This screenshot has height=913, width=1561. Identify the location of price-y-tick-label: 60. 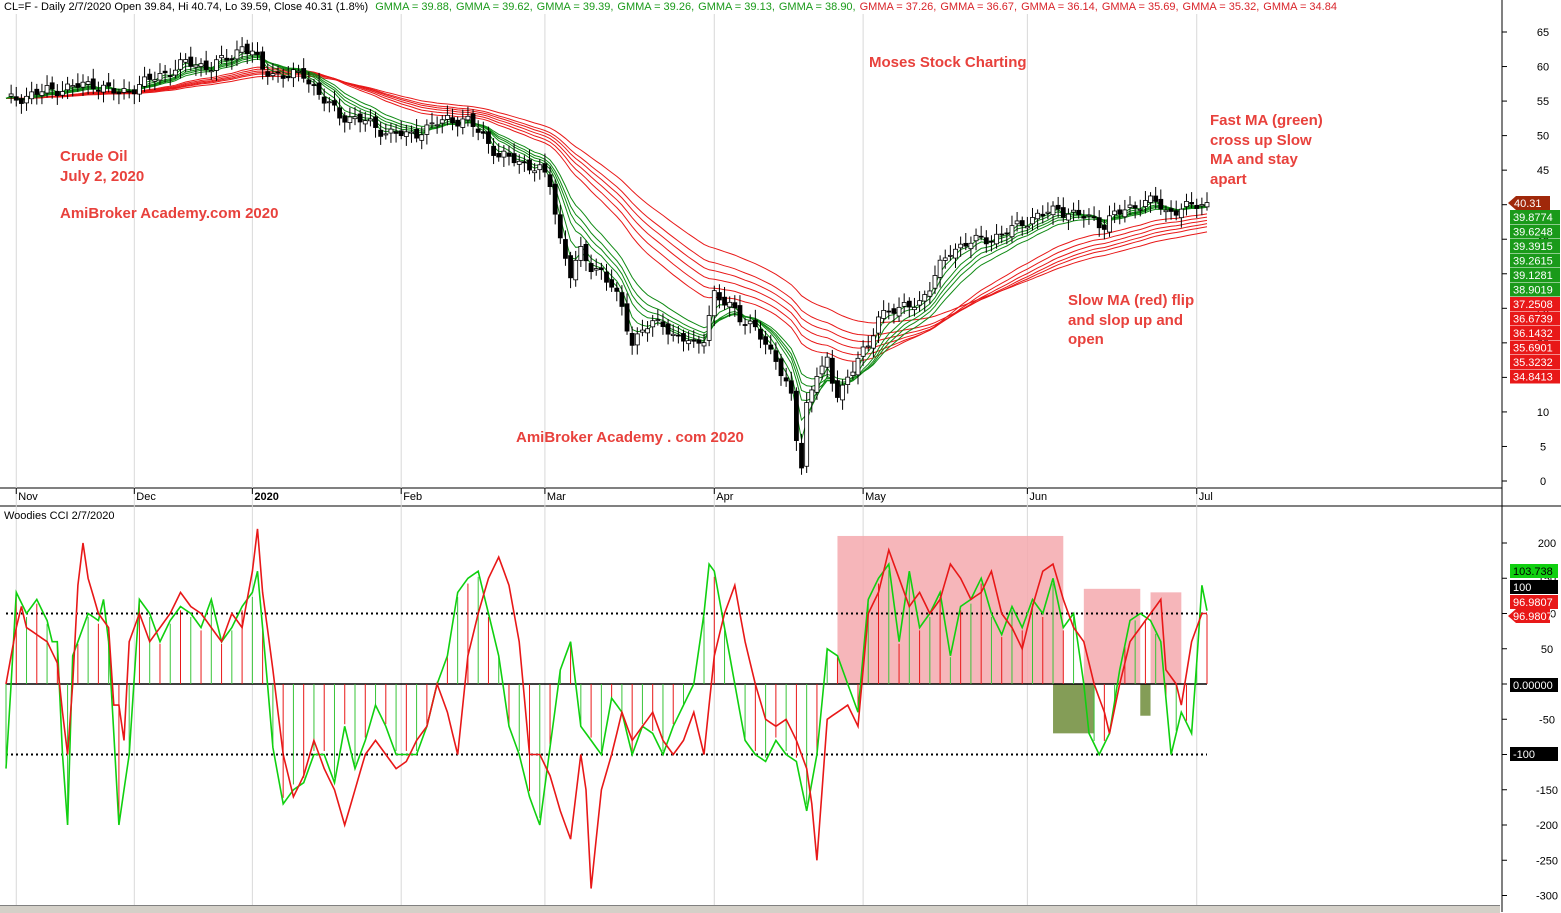
(1543, 68).